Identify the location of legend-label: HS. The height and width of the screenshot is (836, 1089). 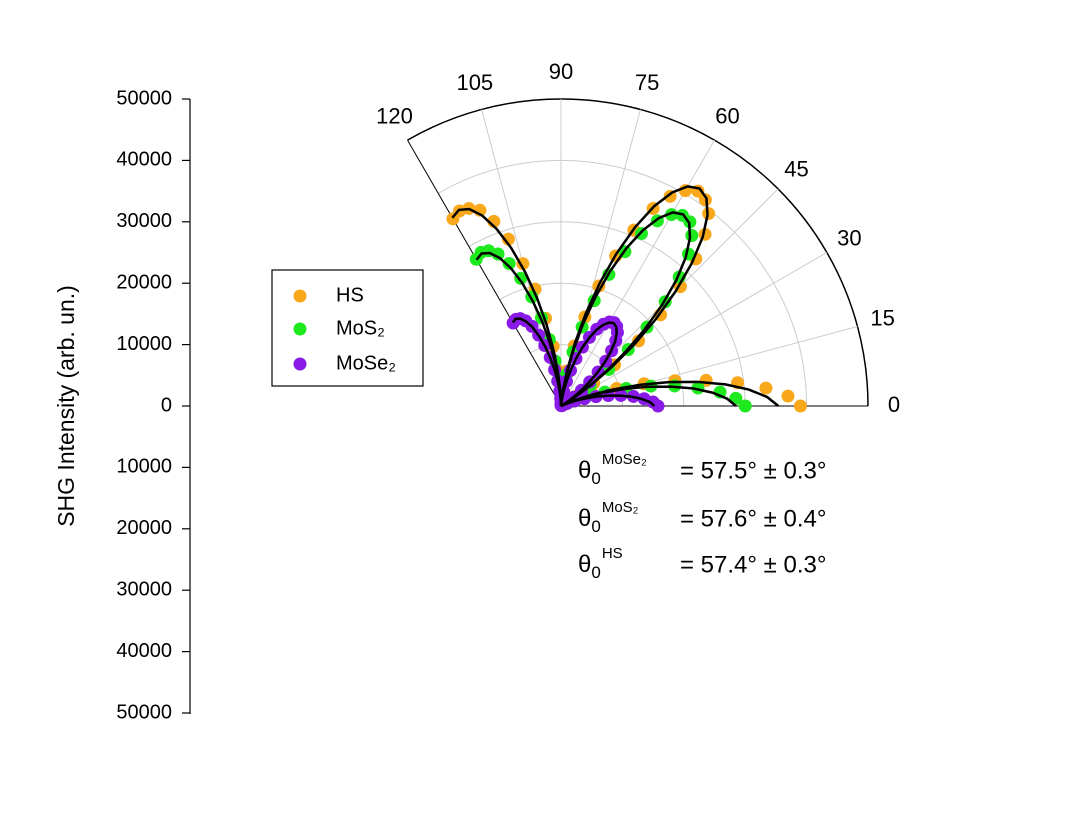
(350, 295).